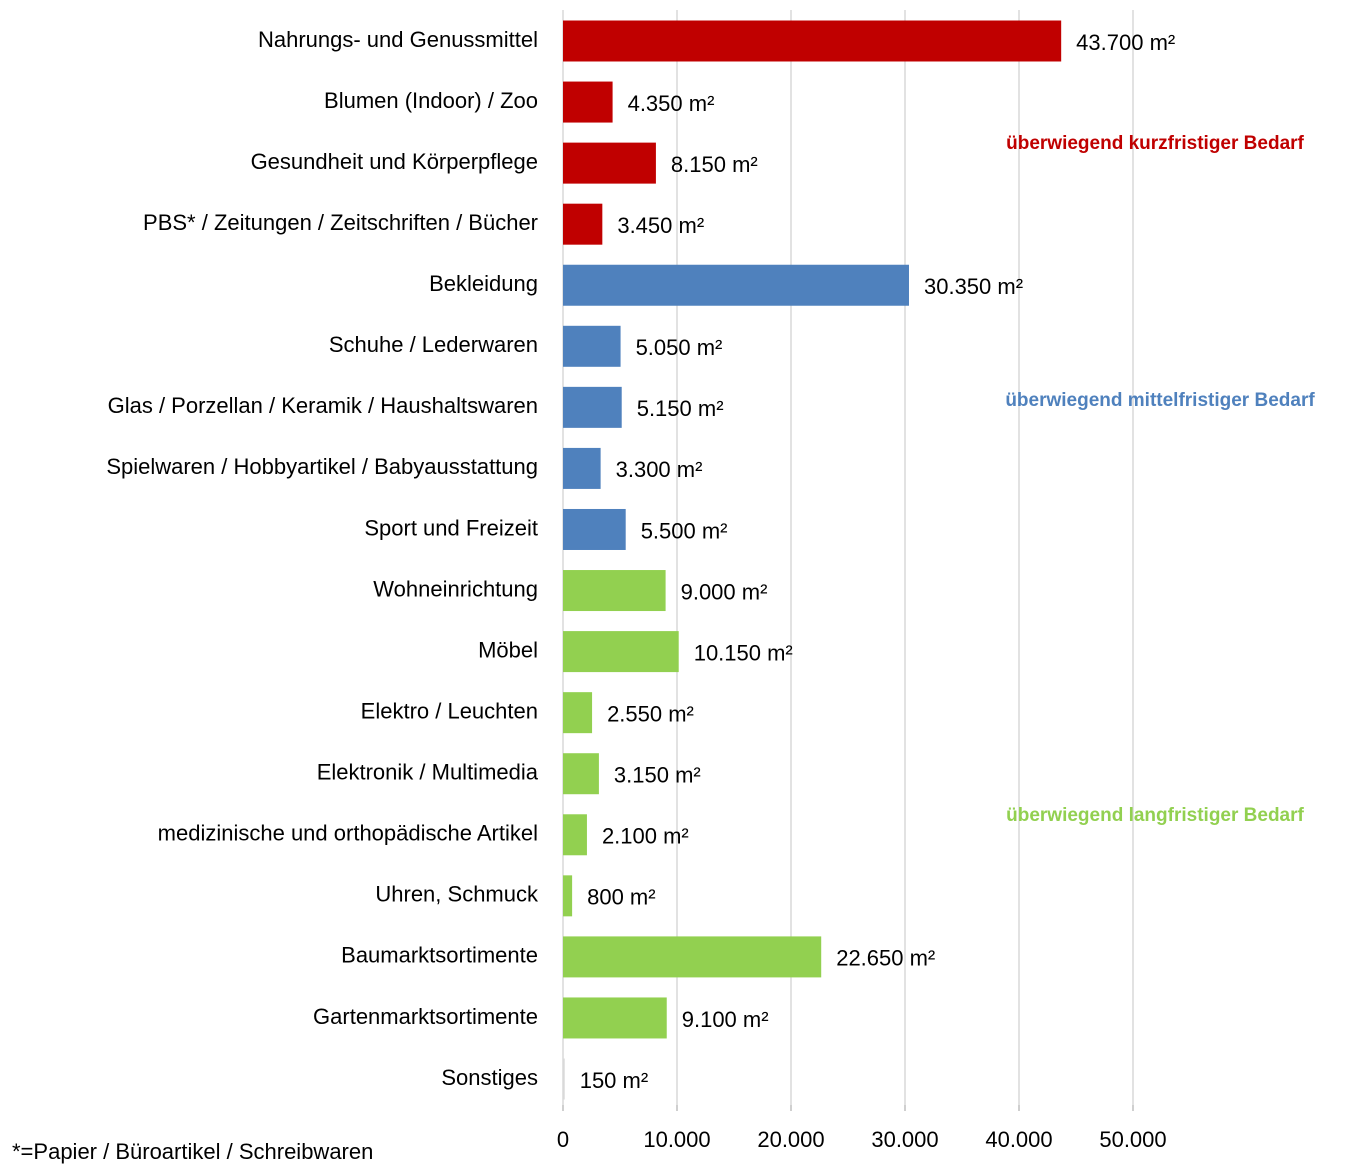 The image size is (1370, 1165). I want to click on value-label: 3.300 m², so click(659, 469).